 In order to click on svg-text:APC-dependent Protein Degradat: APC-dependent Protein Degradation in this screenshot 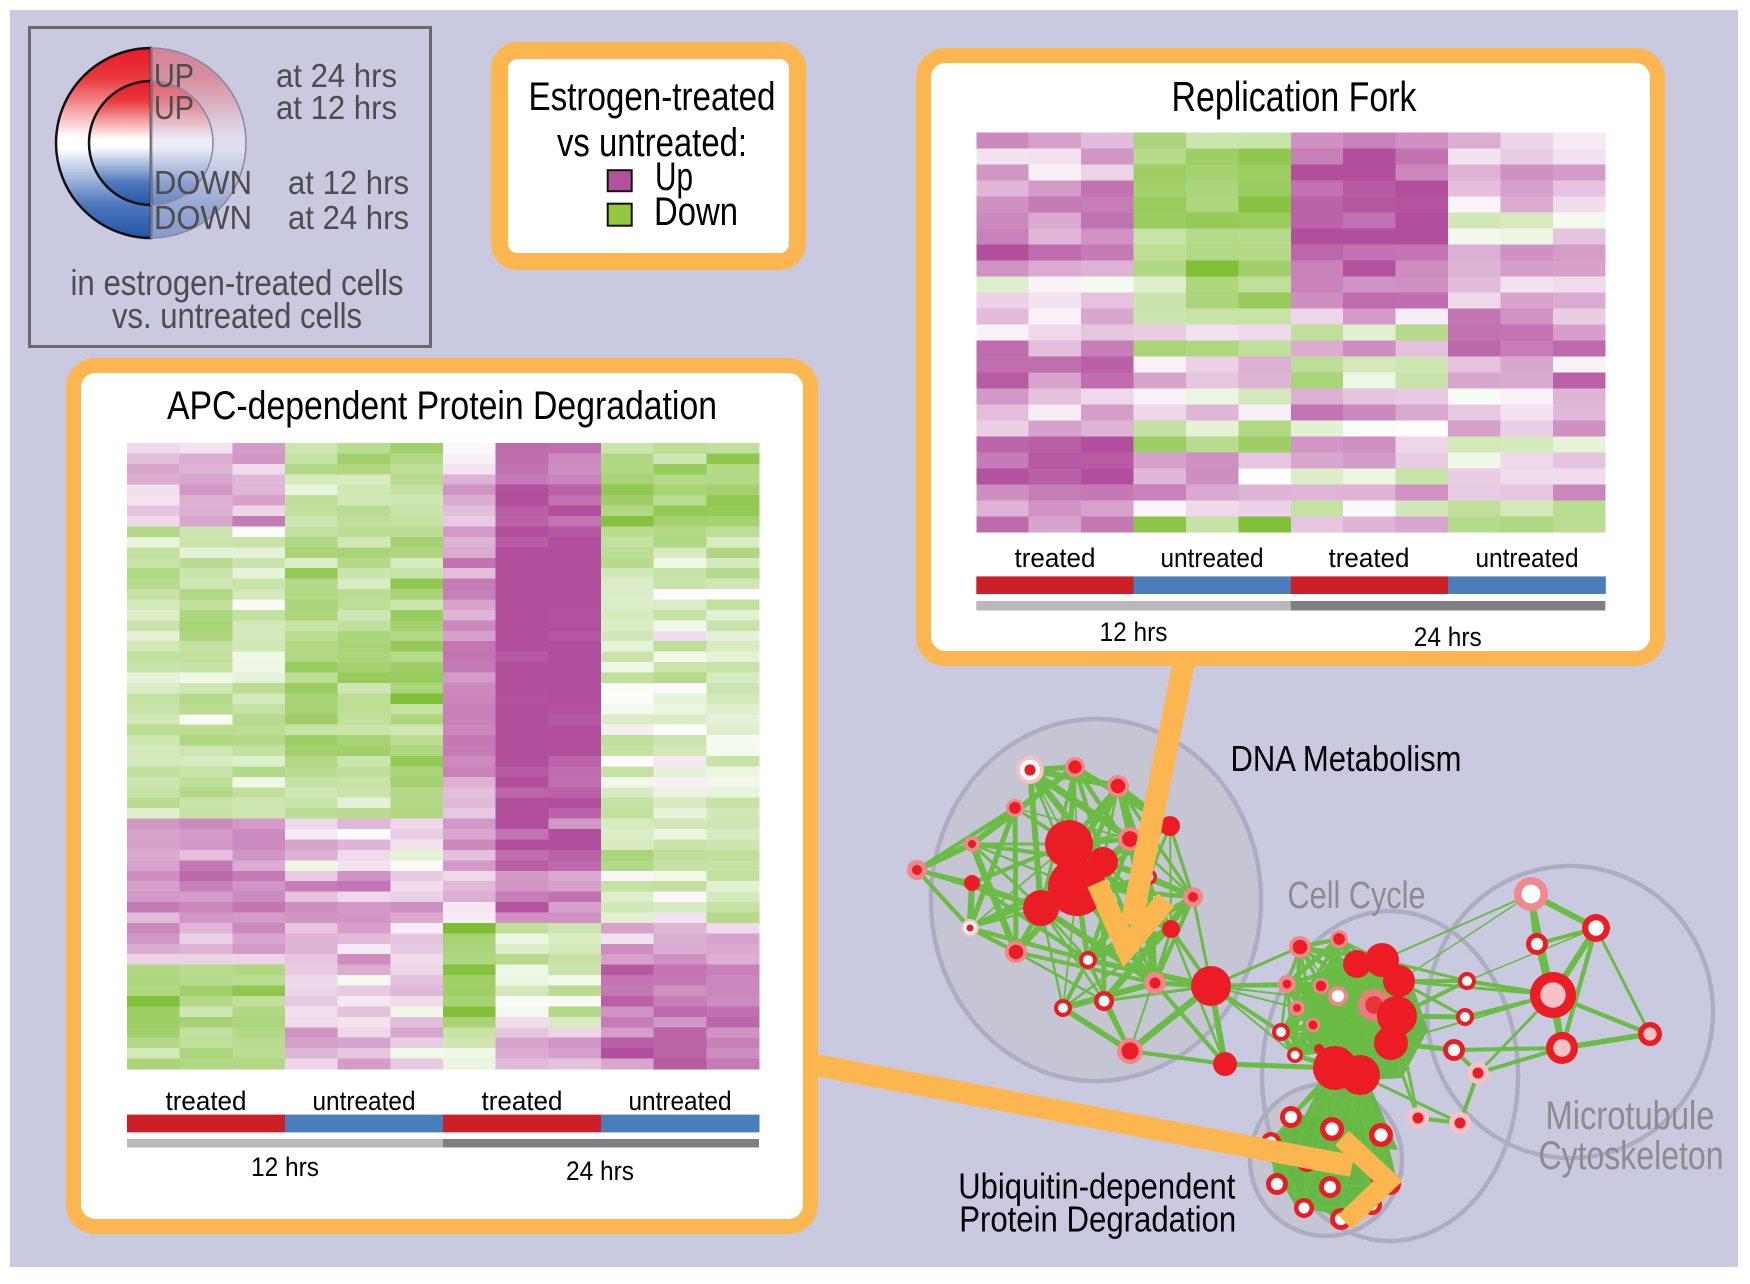, I will do `click(442, 406)`.